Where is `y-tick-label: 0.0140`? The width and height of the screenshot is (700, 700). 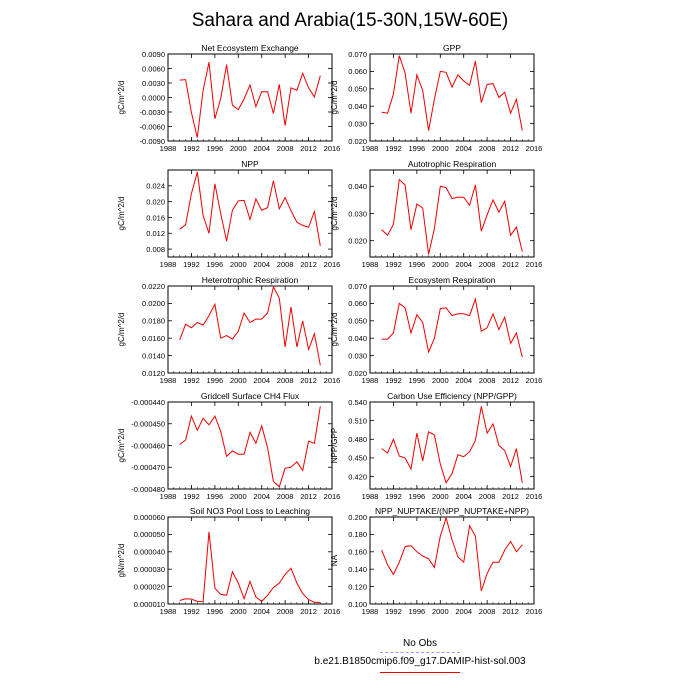 y-tick-label: 0.0140 is located at coordinates (153, 355).